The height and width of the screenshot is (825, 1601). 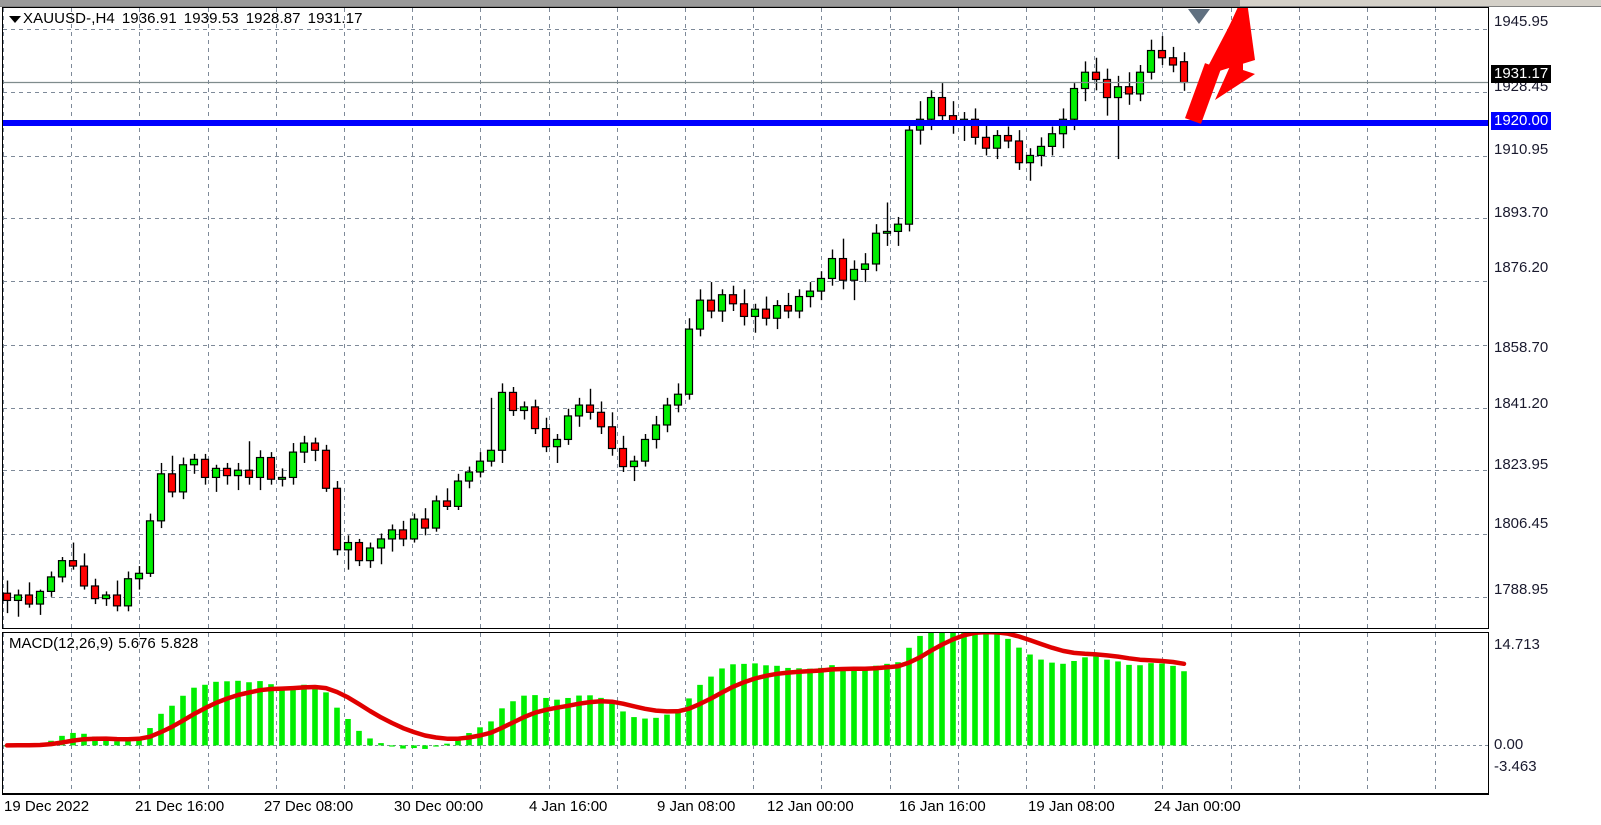 What do you see at coordinates (179, 643) in the screenshot?
I see `macd-signal-value: 5.828` at bounding box center [179, 643].